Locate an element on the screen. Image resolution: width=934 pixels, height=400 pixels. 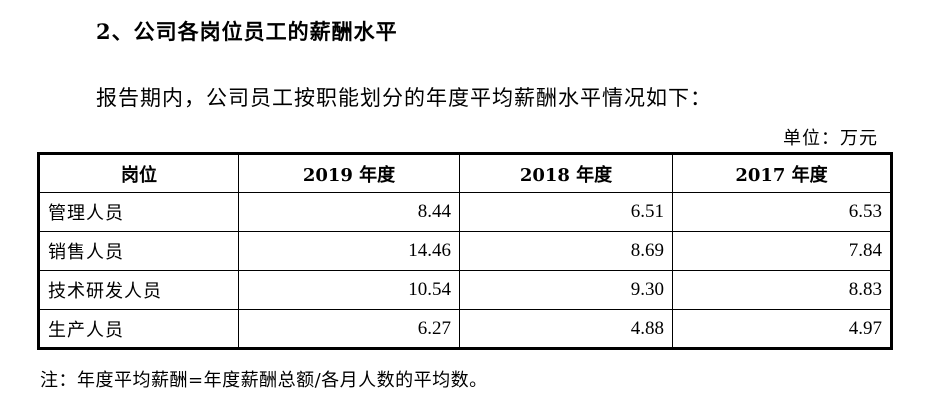
intro-paragraph: 报告期内，公司员工按职能划分的年度平均薪酬水平情况如下： is located at coordinates (404, 98).